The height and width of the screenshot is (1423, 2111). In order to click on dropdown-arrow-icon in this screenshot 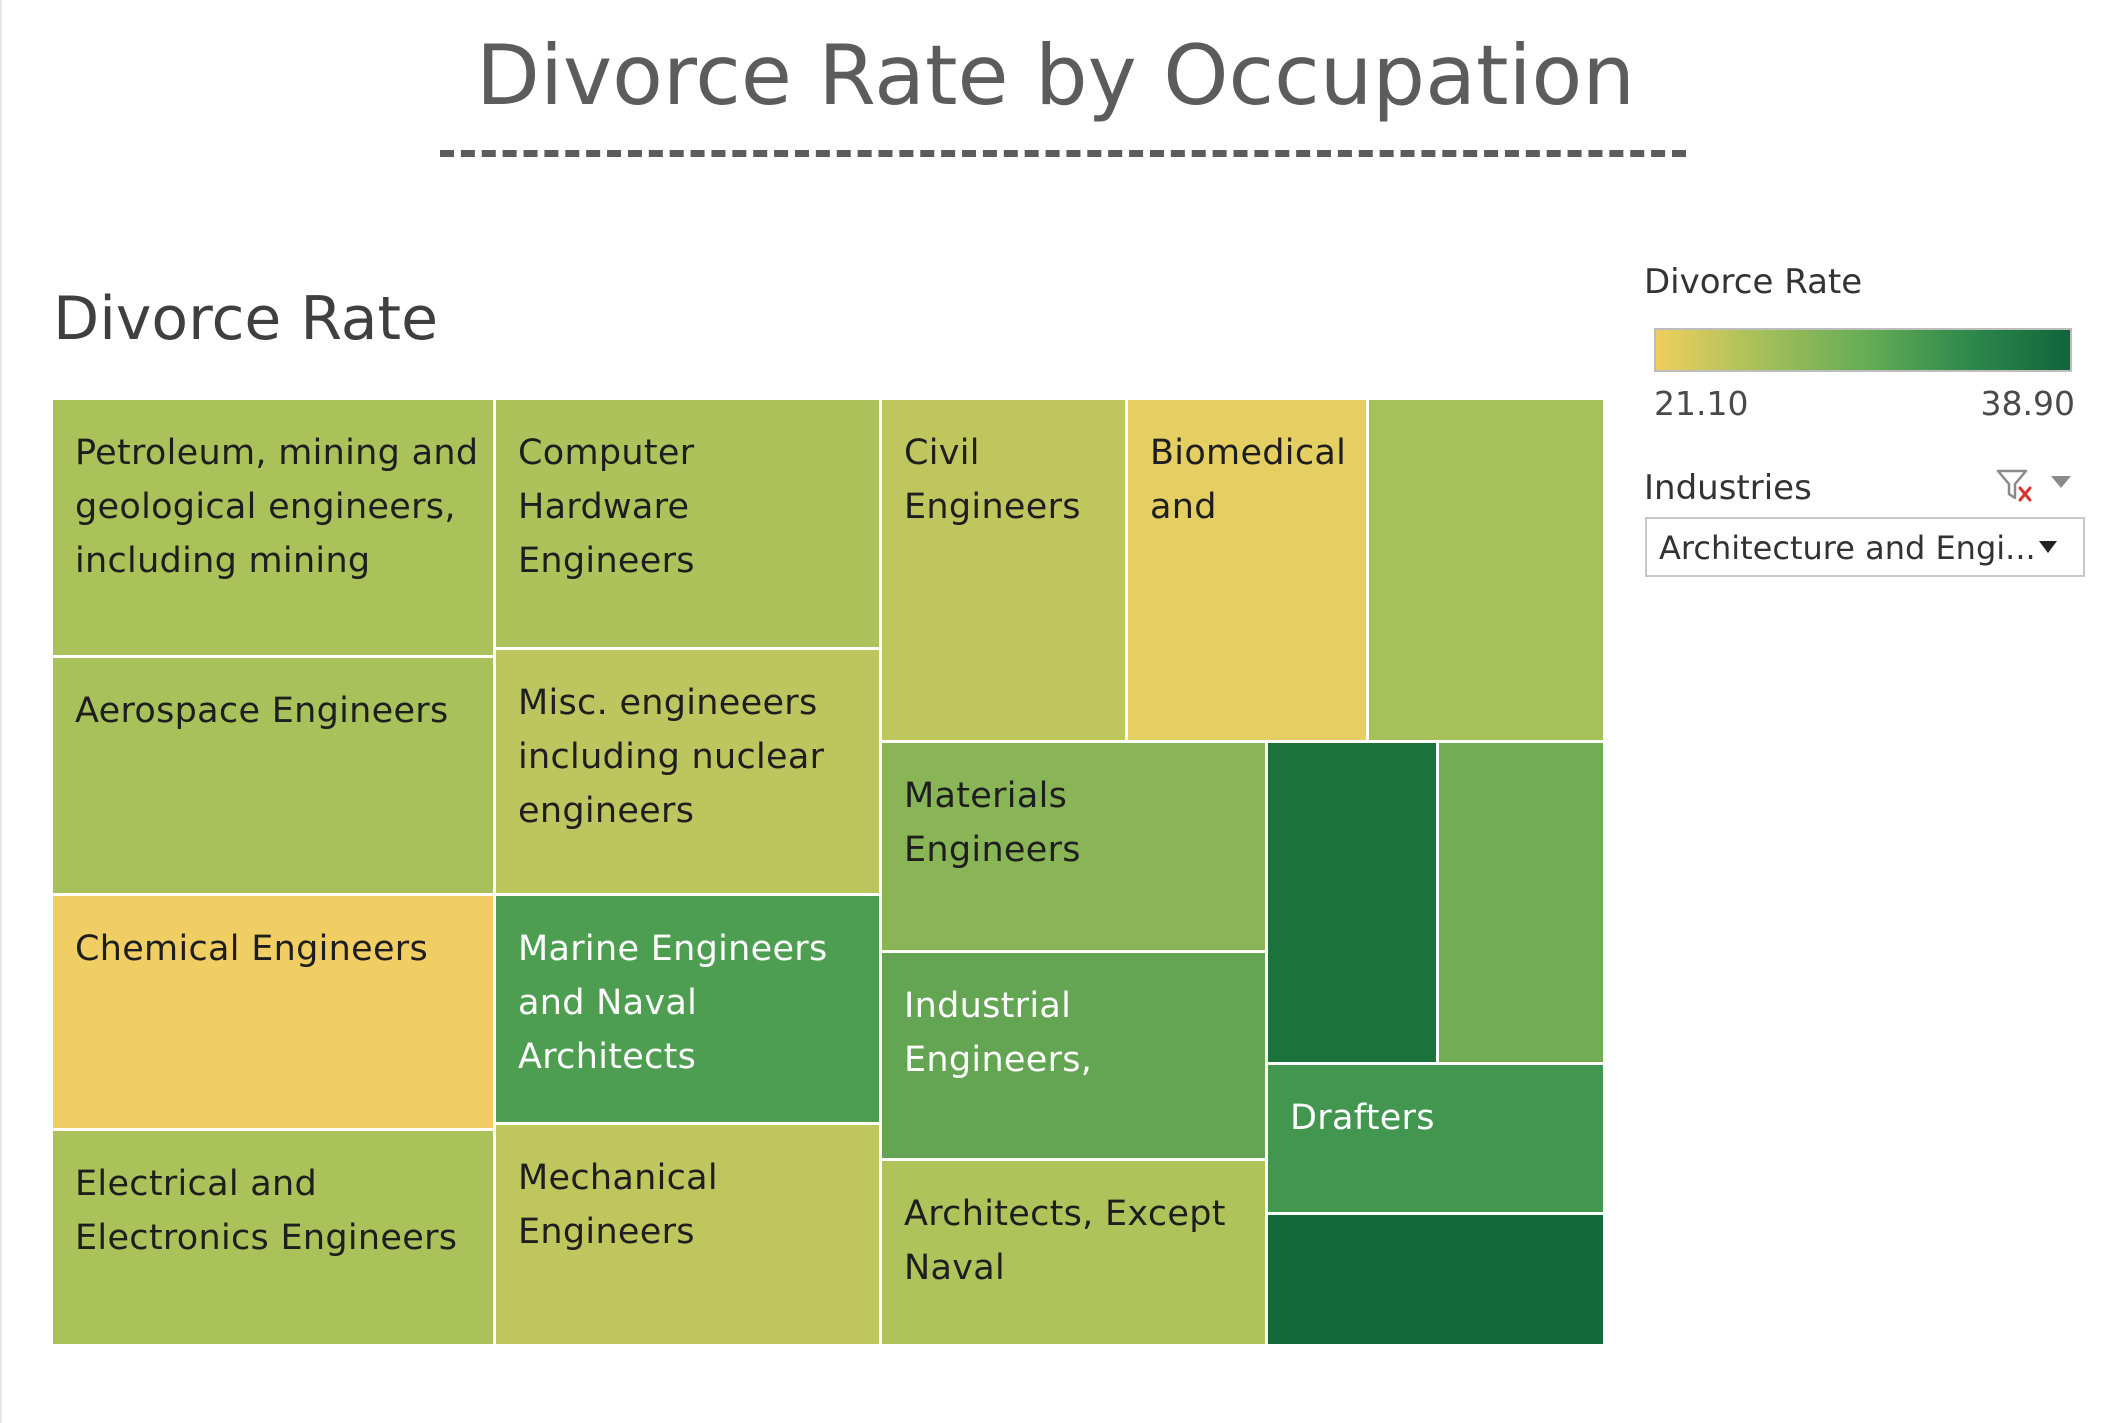, I will do `click(2048, 547)`.